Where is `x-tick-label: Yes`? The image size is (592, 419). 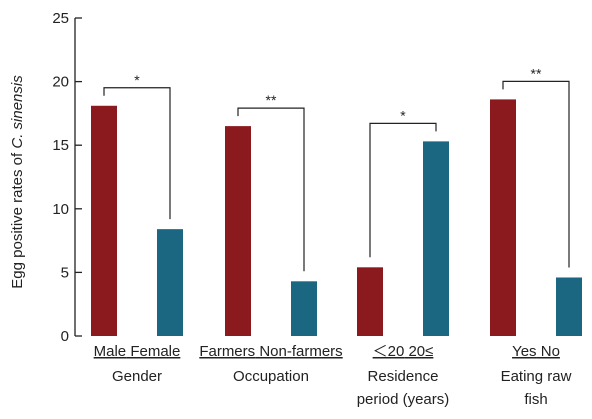
x-tick-label: Yes is located at coordinates (524, 351).